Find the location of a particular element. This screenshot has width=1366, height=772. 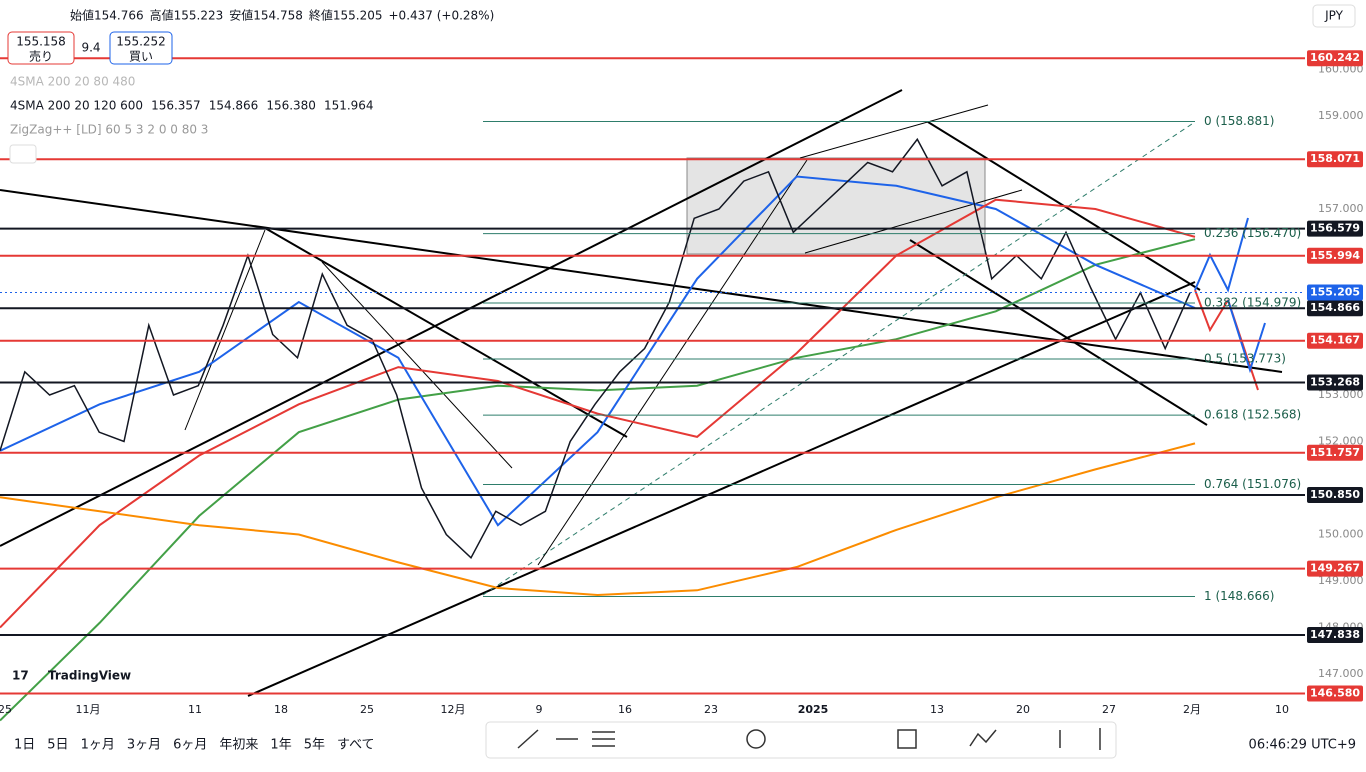

timeframe-button: 1ヶ月 is located at coordinates (98, 745).